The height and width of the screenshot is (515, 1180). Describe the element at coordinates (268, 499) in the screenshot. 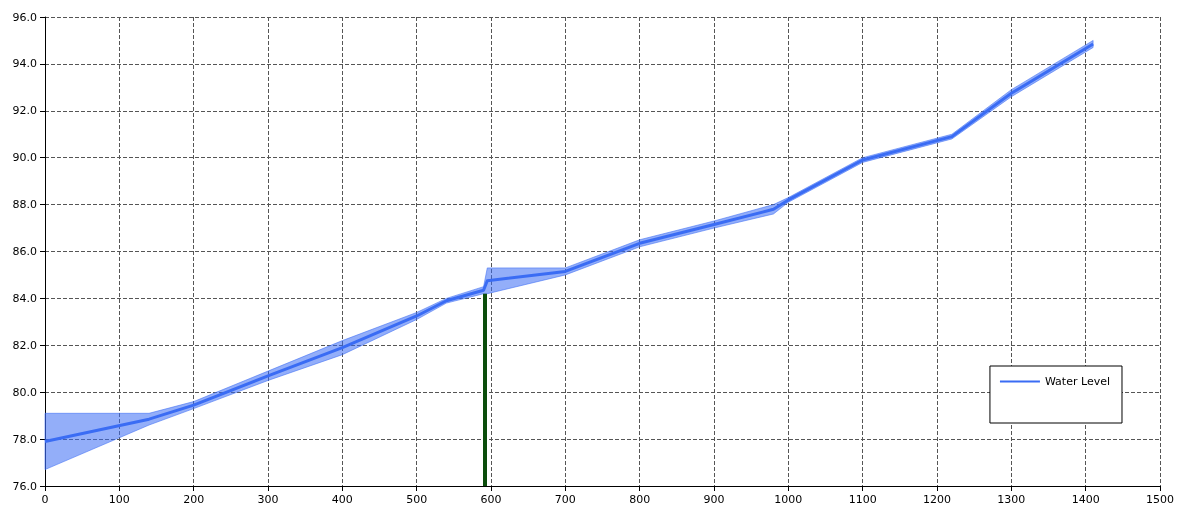

I see `x-tick-label: 300` at that location.